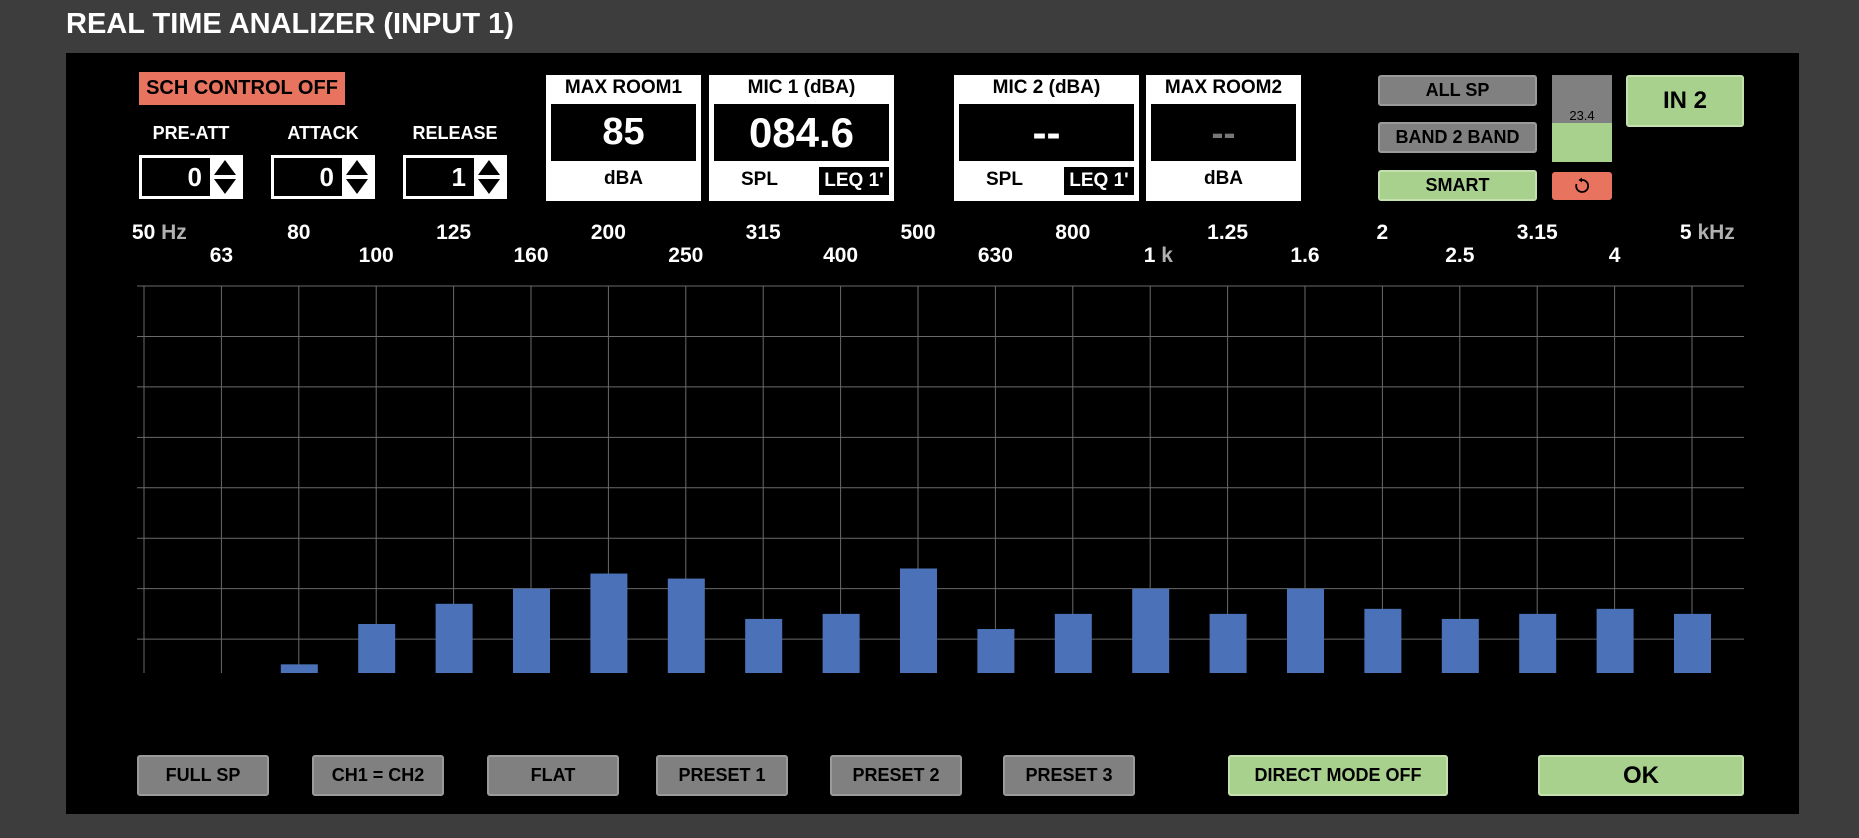 This screenshot has height=838, width=1859. Describe the element at coordinates (1046, 87) in the screenshot. I see `mic2-title: MIC 2 (dBA)` at that location.